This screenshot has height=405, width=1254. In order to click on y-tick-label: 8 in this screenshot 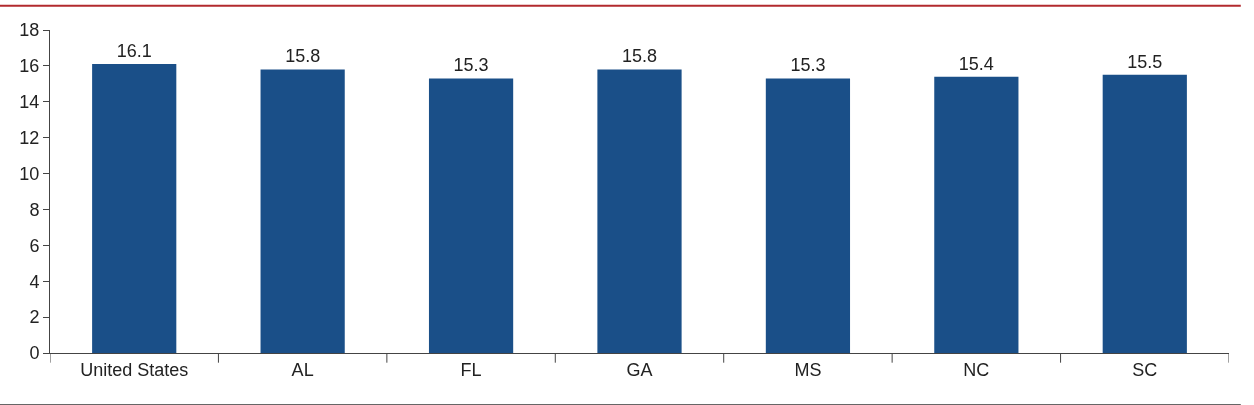, I will do `click(34, 209)`.